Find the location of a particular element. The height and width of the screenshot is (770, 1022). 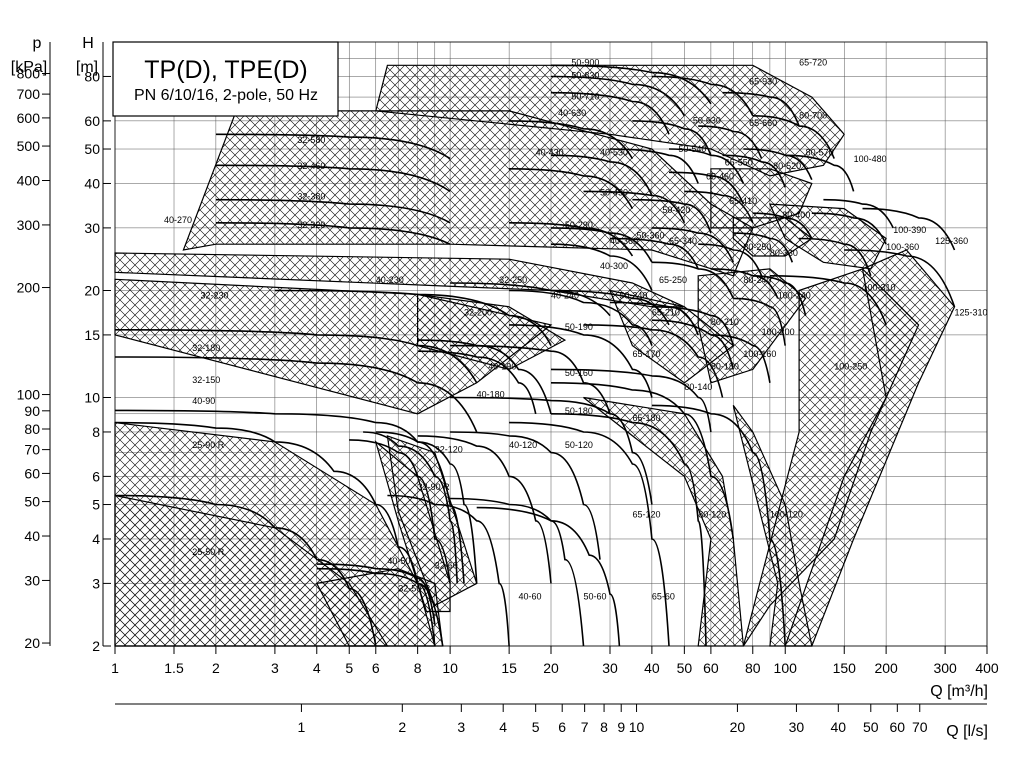

ls-tick-label: 10 is located at coordinates (637, 727).